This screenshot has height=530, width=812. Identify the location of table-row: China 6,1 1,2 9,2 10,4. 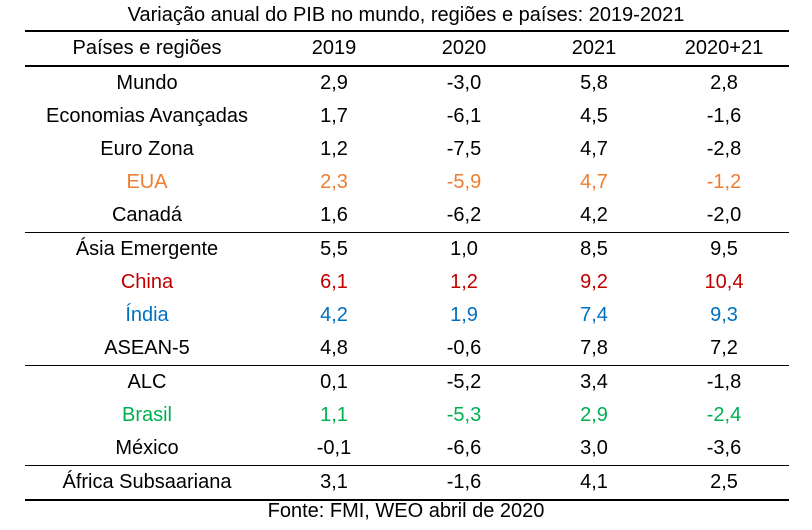
(407, 282).